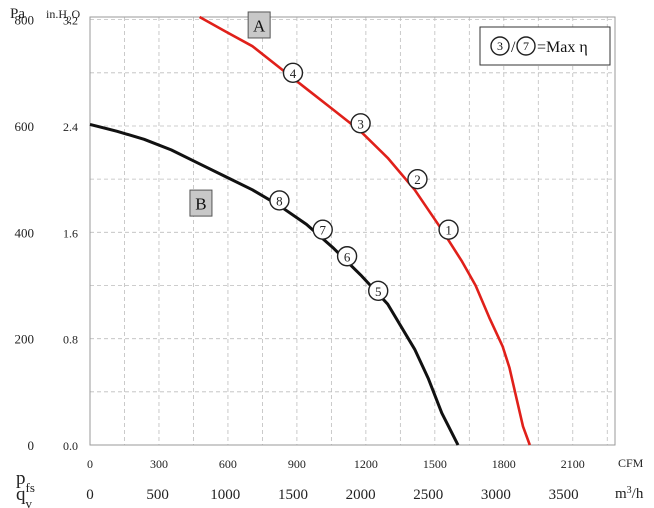 This screenshot has height=508, width=654. Describe the element at coordinates (70, 127) in the screenshot. I see `inh2o-tick-label: 2.4` at that location.